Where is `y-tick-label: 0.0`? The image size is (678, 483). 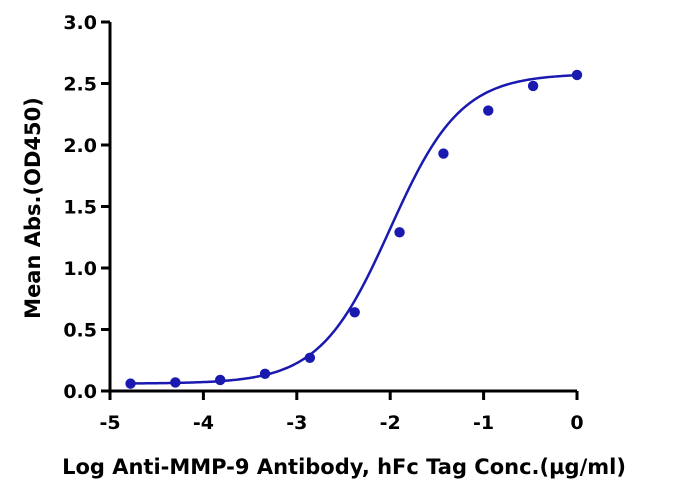
y-tick-label: 0.0 is located at coordinates (80, 392).